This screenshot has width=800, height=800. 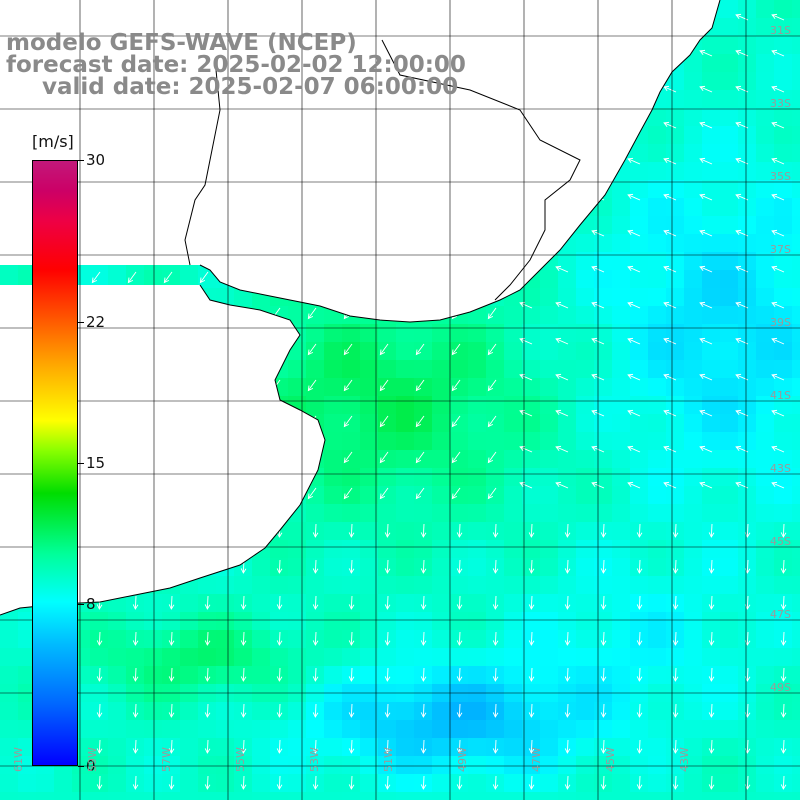 What do you see at coordinates (780, 541) in the screenshot?
I see `latitude-label: 45S` at bounding box center [780, 541].